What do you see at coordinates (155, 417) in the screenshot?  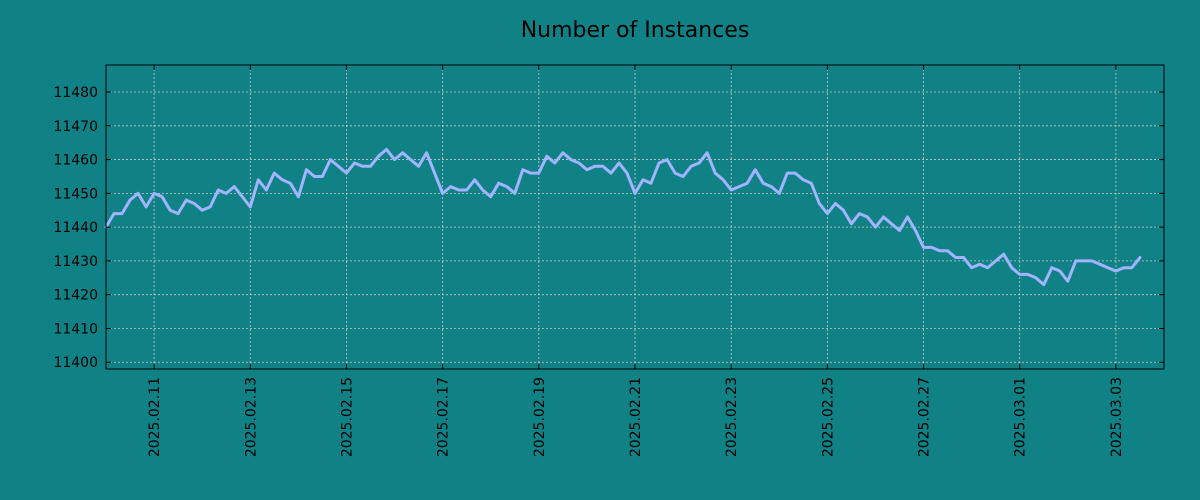 I see `x-tick-label: 2025.02.11` at bounding box center [155, 417].